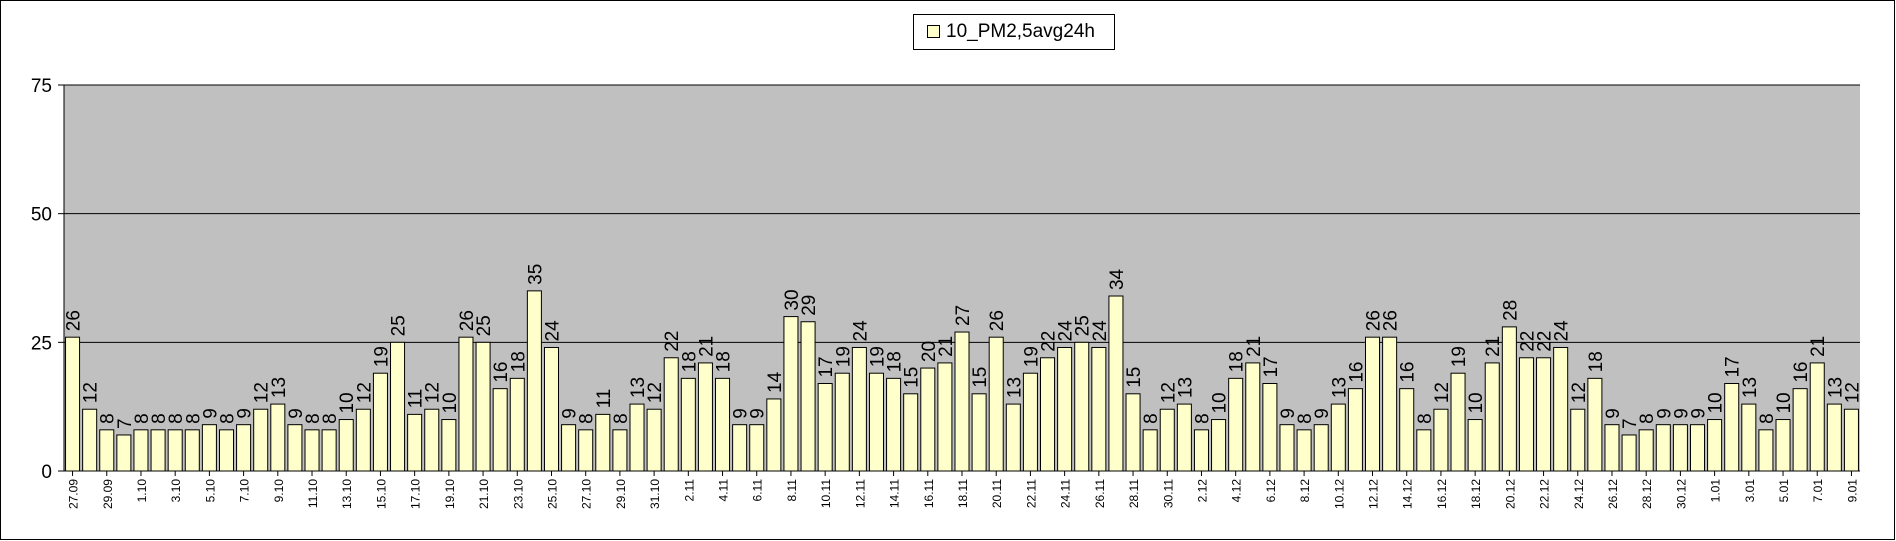 The image size is (1896, 541). What do you see at coordinates (1681, 494) in the screenshot?
I see `x-tick-label: 30.12` at bounding box center [1681, 494].